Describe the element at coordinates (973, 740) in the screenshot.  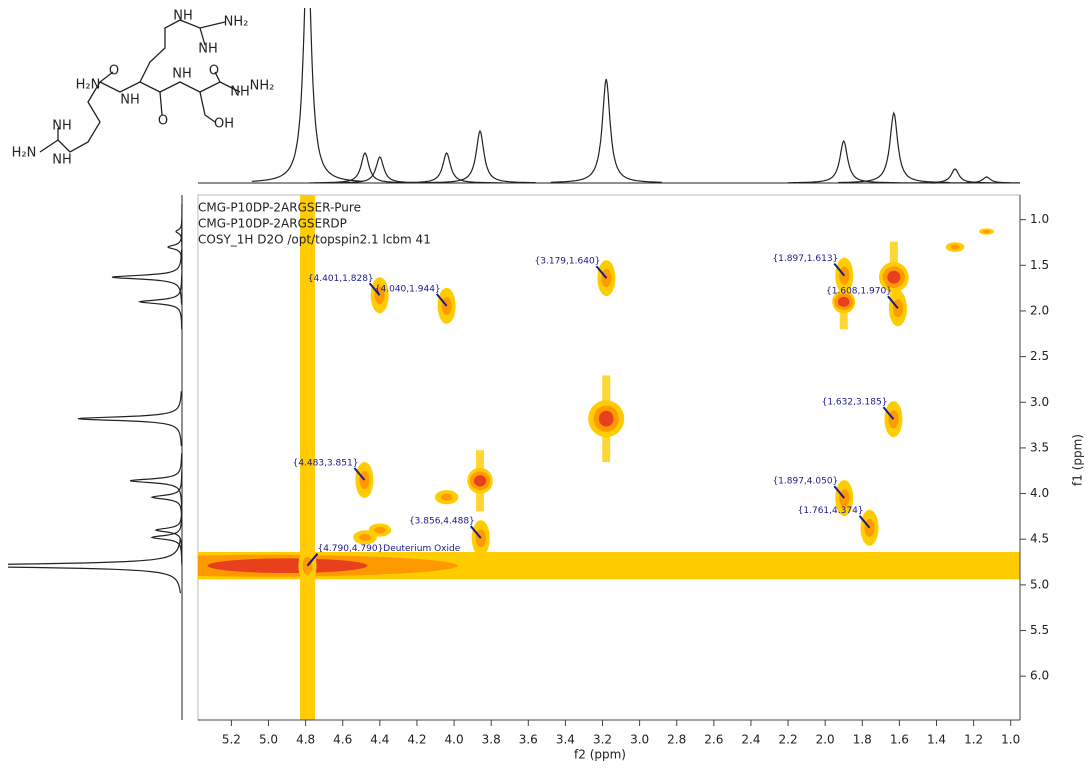
I see `x-tick-label: 1.2` at that location.